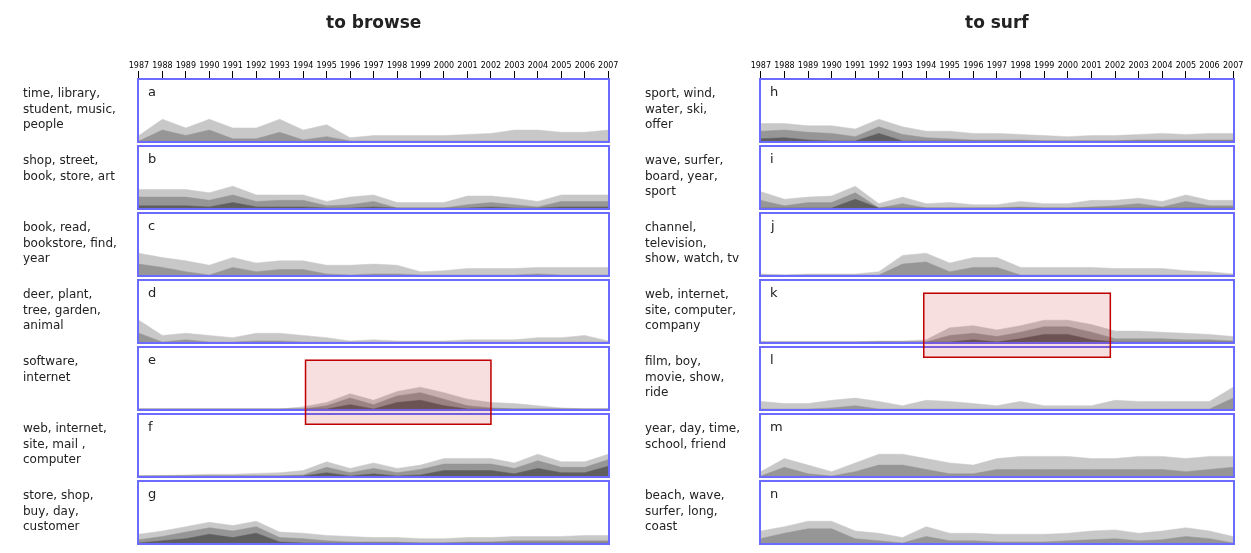 Image resolution: width=1251 pixels, height=553 pixels. Describe the element at coordinates (680, 109) in the screenshot. I see `y-axis-title: sport, wind, water, ski, offer` at that location.